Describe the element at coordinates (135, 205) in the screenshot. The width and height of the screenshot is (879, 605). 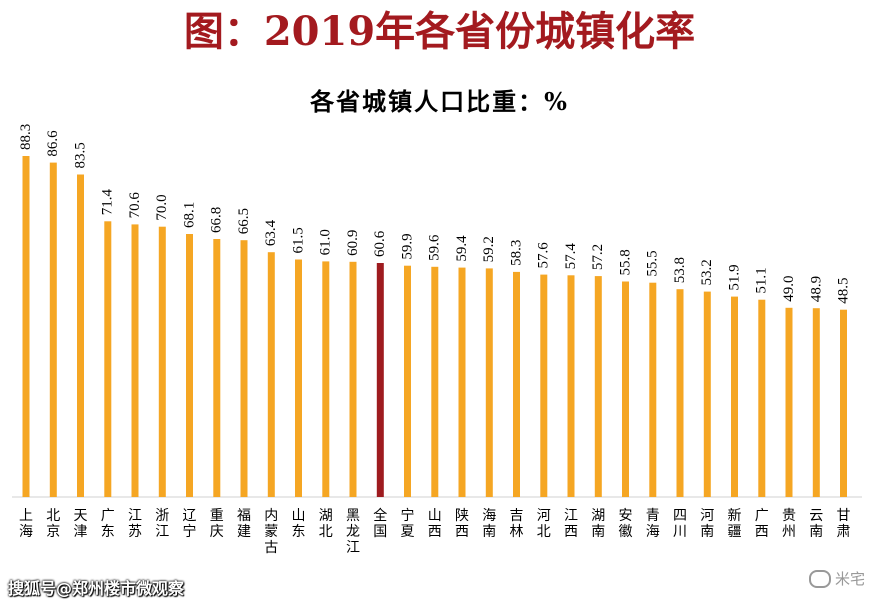
I see `value-label-江苏: 70.6` at that location.